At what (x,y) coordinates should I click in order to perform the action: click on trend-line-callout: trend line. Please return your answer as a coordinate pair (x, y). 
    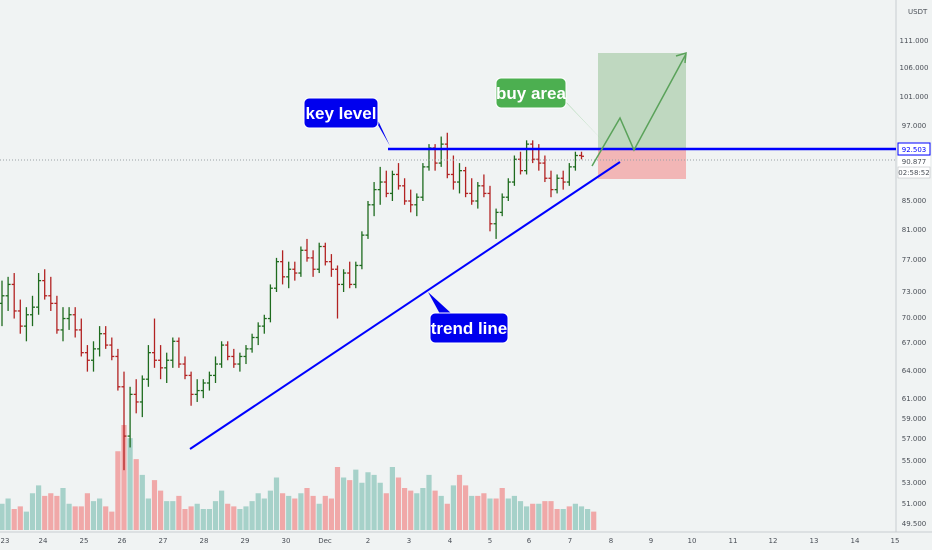
    Looking at the image, I should click on (468, 318).